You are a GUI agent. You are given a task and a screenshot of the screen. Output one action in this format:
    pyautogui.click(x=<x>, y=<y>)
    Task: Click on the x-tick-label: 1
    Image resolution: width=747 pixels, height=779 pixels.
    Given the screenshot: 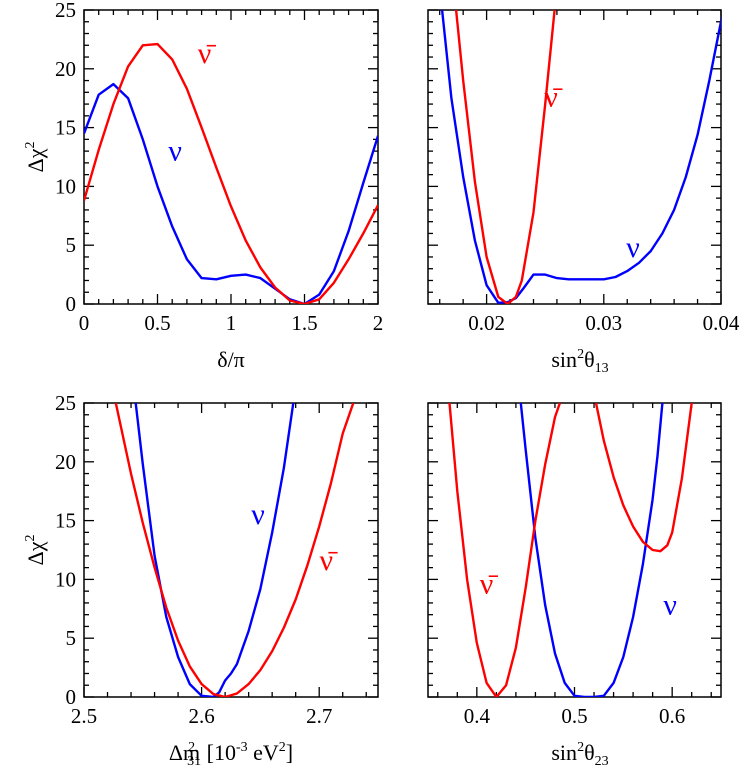 What is the action you would take?
    pyautogui.click(x=231, y=323)
    